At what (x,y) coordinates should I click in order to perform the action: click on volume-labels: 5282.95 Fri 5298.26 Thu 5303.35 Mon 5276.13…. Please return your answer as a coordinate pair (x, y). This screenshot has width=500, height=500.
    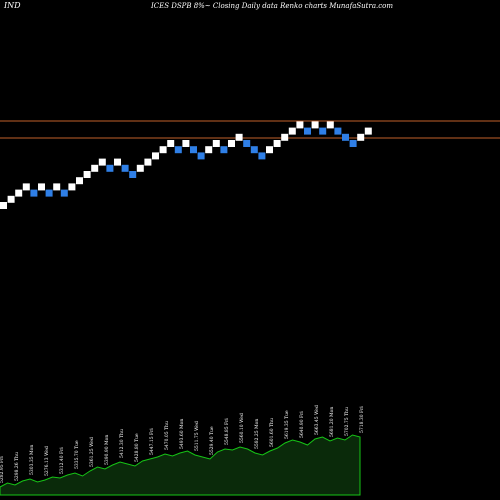
    Looking at the image, I should click on (182, 444).